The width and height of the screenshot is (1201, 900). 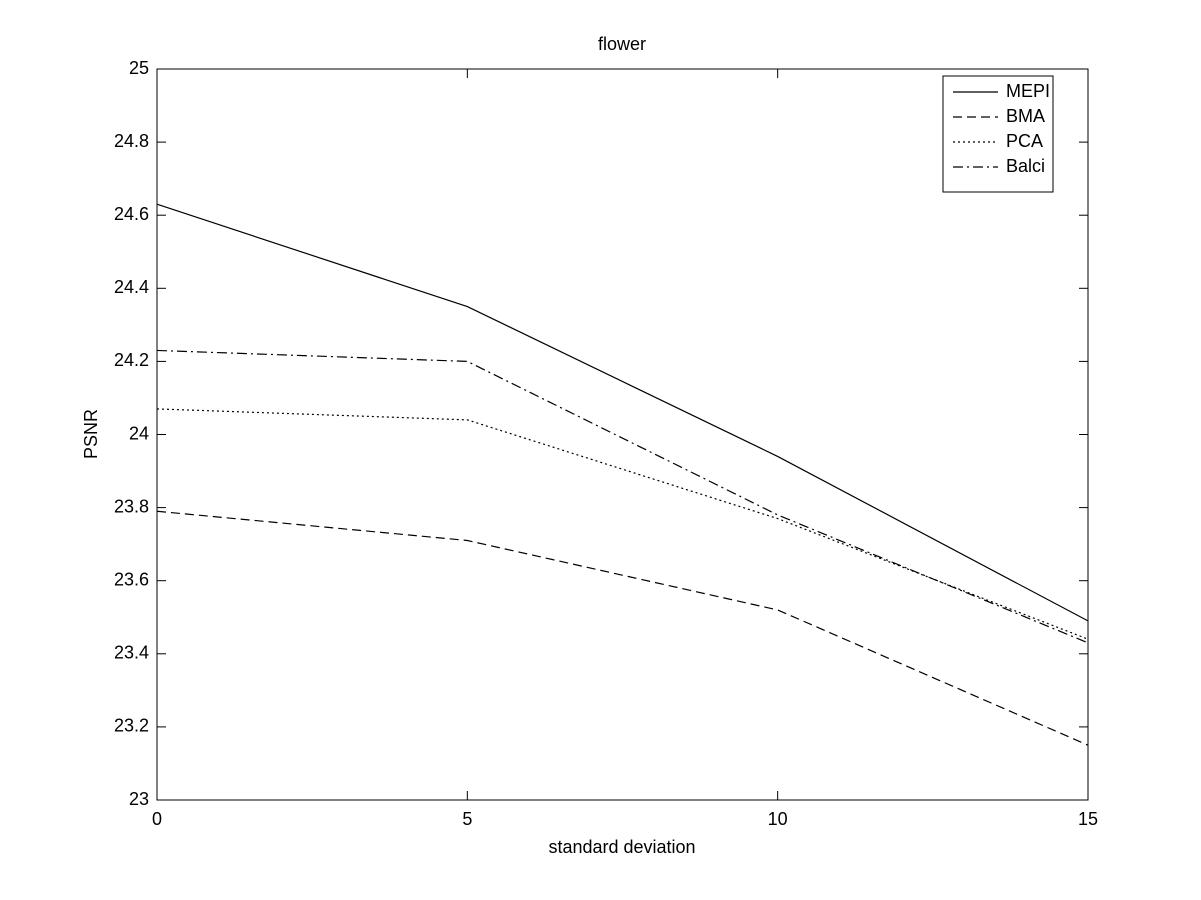 I want to click on legend-label: BMA, so click(x=1025, y=116).